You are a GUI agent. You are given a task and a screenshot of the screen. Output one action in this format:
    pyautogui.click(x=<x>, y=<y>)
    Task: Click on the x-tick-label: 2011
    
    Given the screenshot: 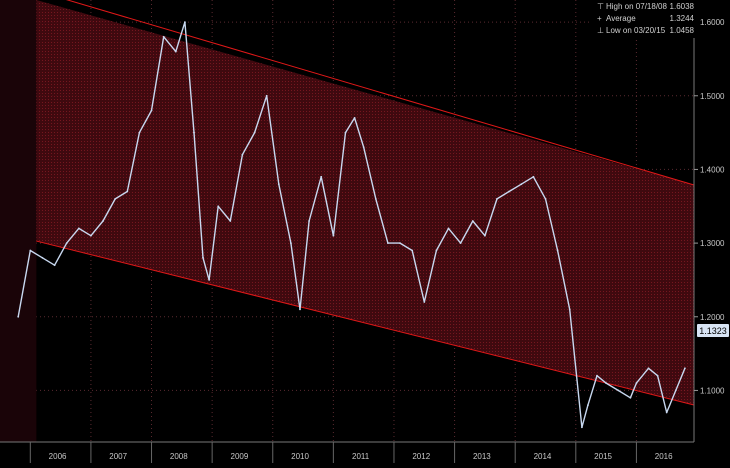 What is the action you would take?
    pyautogui.click(x=361, y=456)
    